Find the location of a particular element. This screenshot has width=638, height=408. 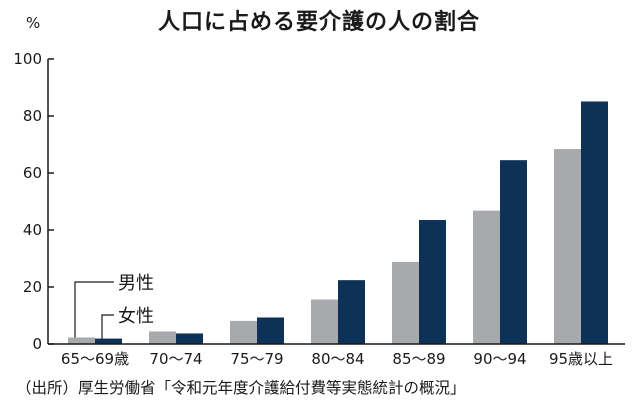

legend-label-female: 女性 is located at coordinates (136, 316).